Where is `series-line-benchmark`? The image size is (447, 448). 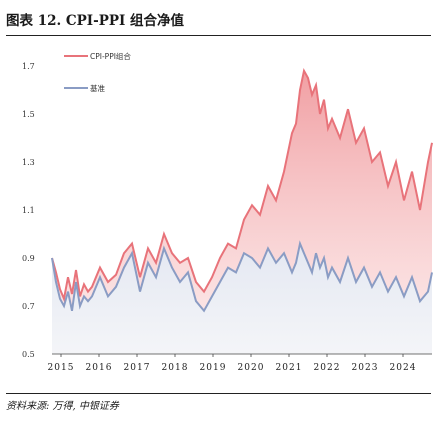 series-line-benchmark is located at coordinates (242, 276).